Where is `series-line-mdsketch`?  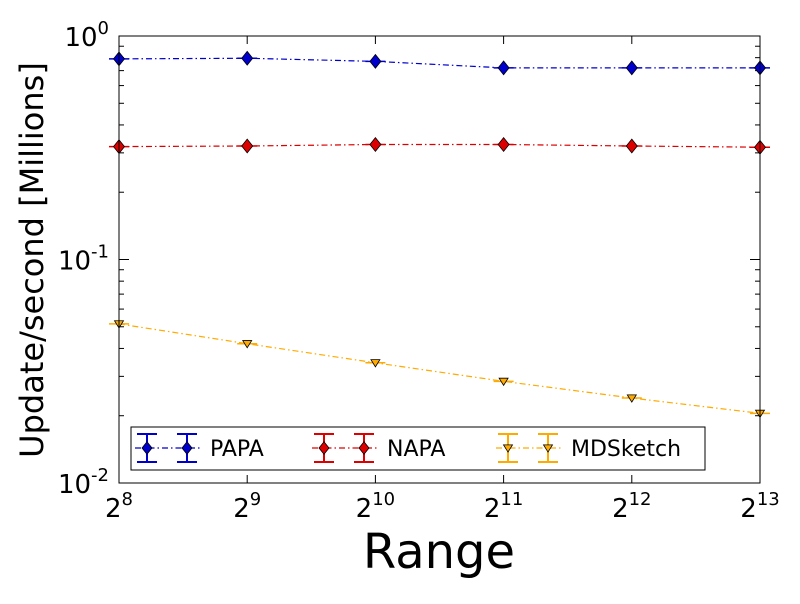
series-line-mdsketch is located at coordinates (439, 368).